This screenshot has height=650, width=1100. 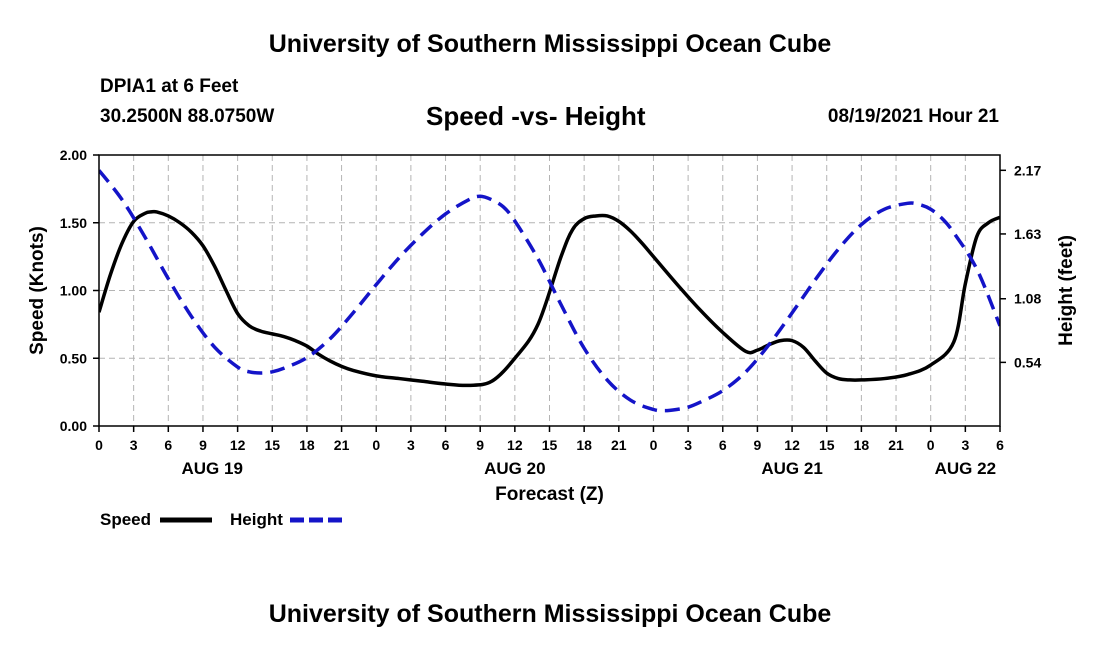 What do you see at coordinates (187, 116) in the screenshot?
I see `station-coordinates: 30.2500N 88.0750W` at bounding box center [187, 116].